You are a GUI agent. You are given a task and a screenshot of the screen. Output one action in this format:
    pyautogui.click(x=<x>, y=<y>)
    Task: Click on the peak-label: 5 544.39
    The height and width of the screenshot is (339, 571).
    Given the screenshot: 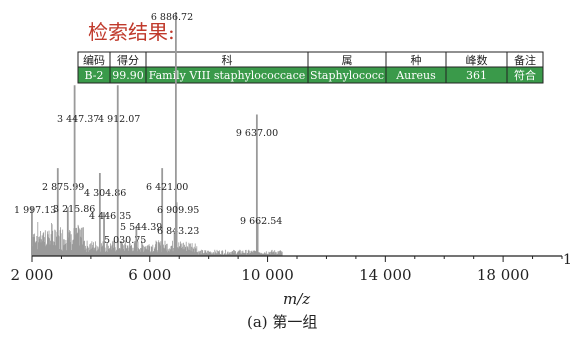 What is the action you would take?
    pyautogui.click(x=141, y=227)
    